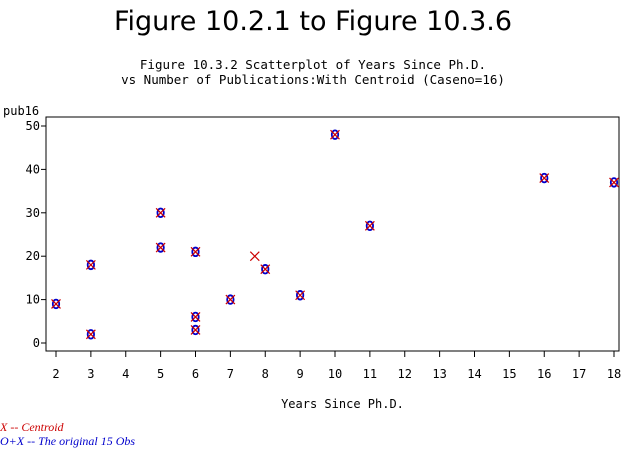 Image resolution: width=626 pixels, height=451 pixels. What do you see at coordinates (33, 300) in the screenshot?
I see `y-tick-label: 10` at bounding box center [33, 300].